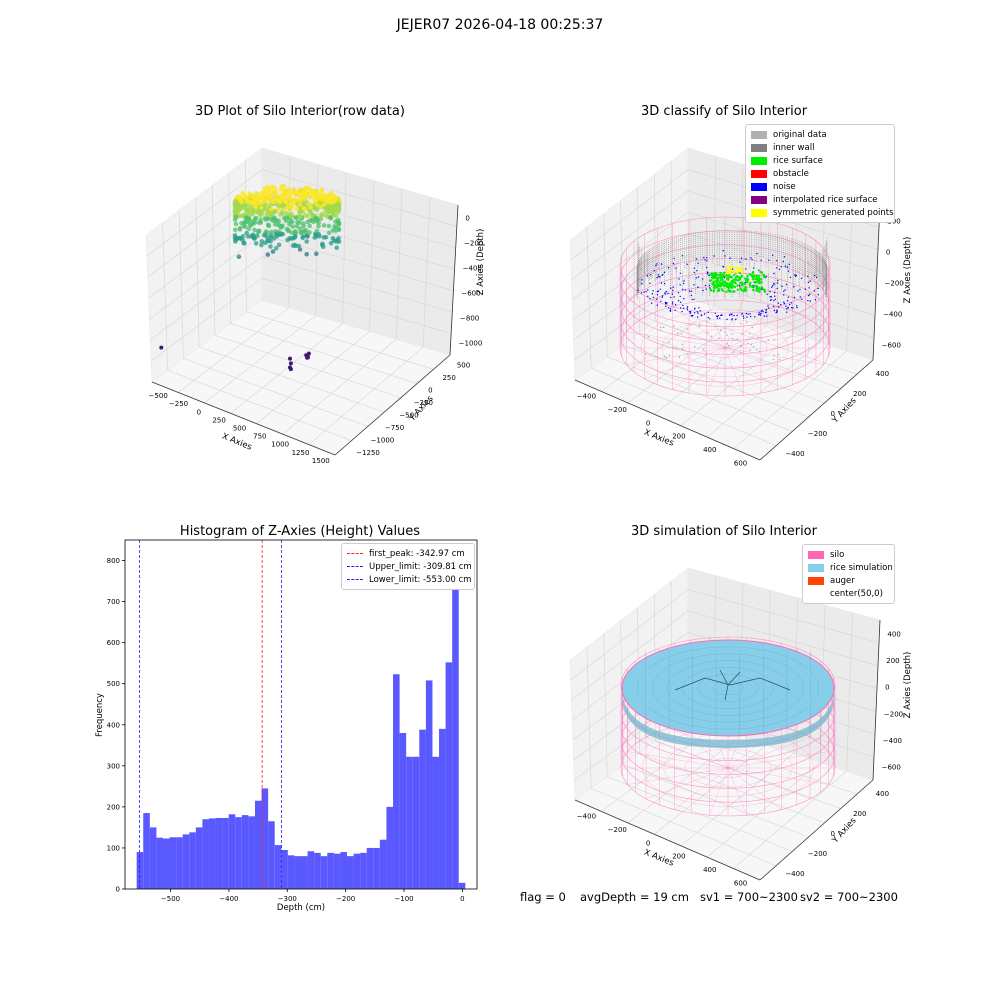 This screenshot has width=1000, height=1000. I want to click on panel4-legend-swatch, so click(816, 580).